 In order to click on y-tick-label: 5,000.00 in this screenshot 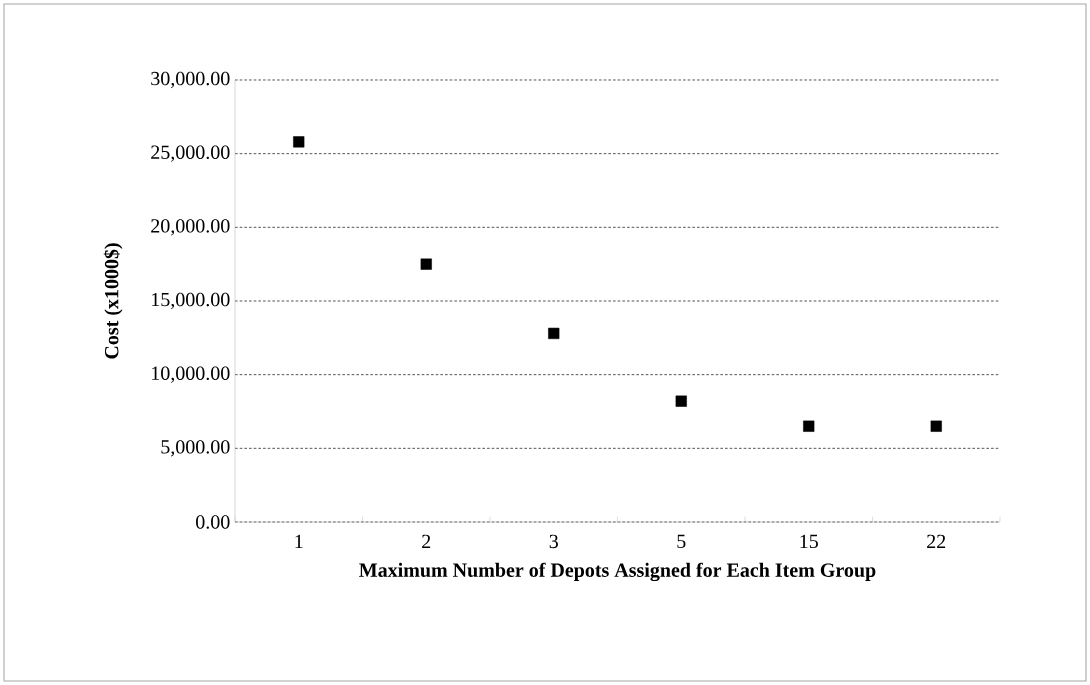, I will do `click(195, 448)`.